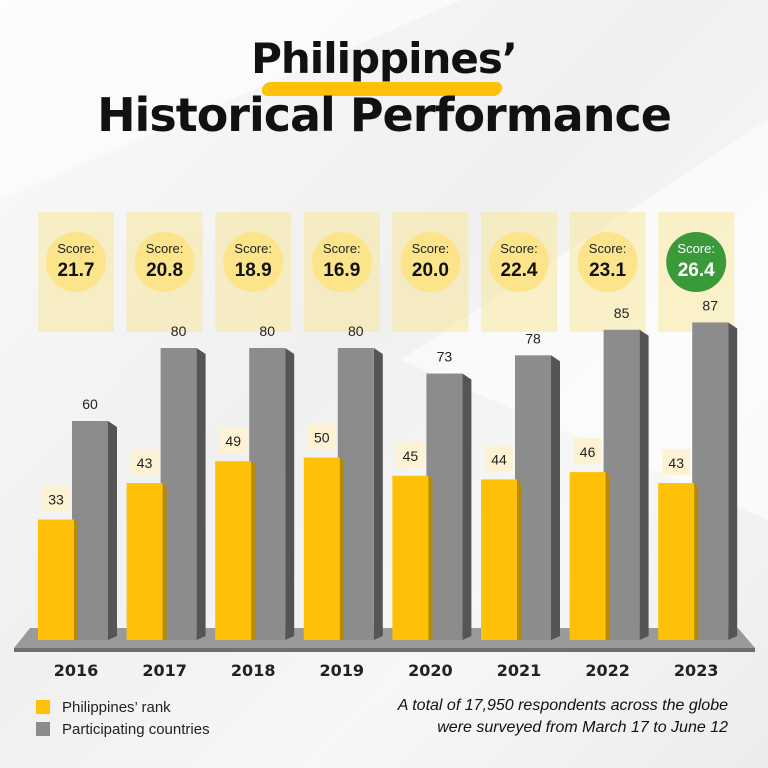 The height and width of the screenshot is (768, 768). I want to click on score-value-2023: 26.4, so click(696, 270).